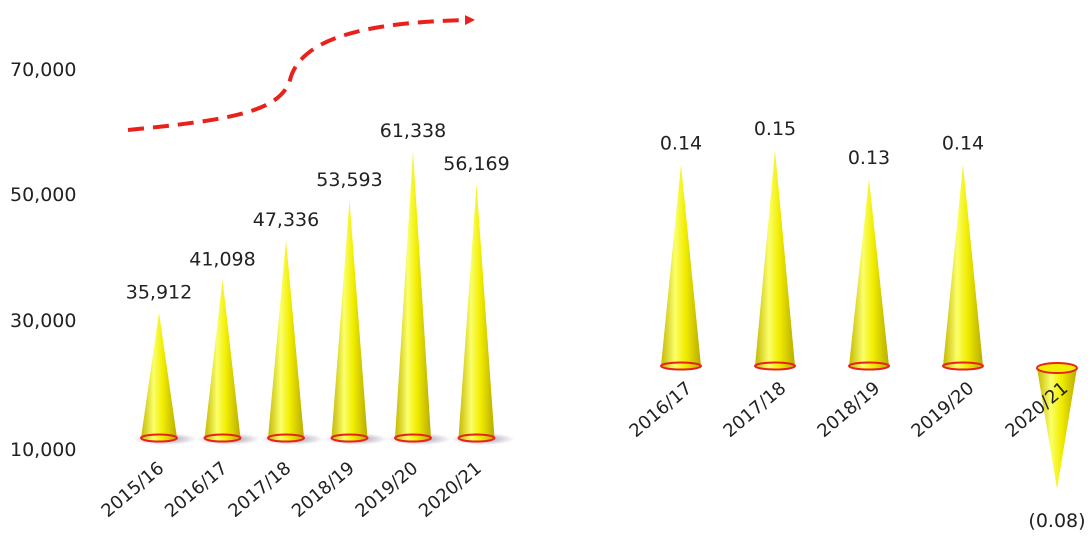 The width and height of the screenshot is (1088, 537). I want to click on right-category-label: 2018/19, so click(848, 410).